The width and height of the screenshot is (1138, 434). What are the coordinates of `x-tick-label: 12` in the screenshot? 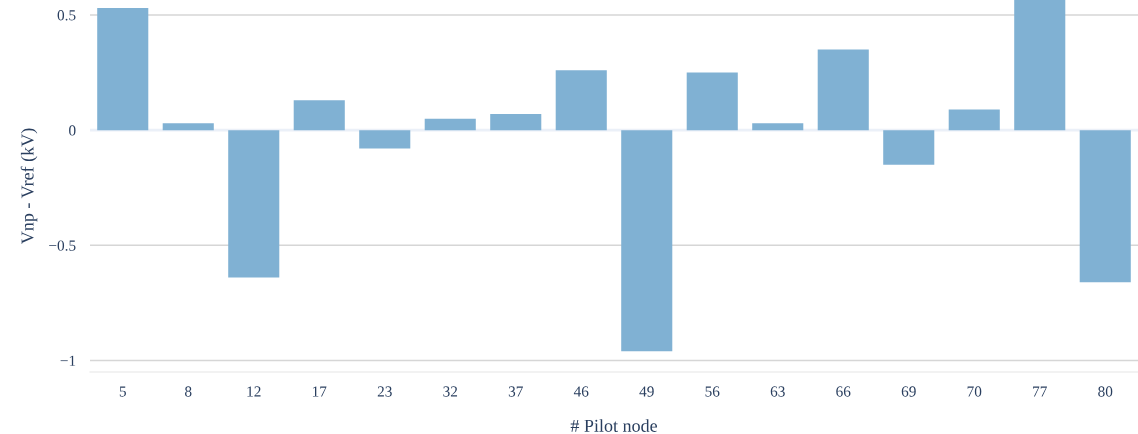 It's located at (254, 391).